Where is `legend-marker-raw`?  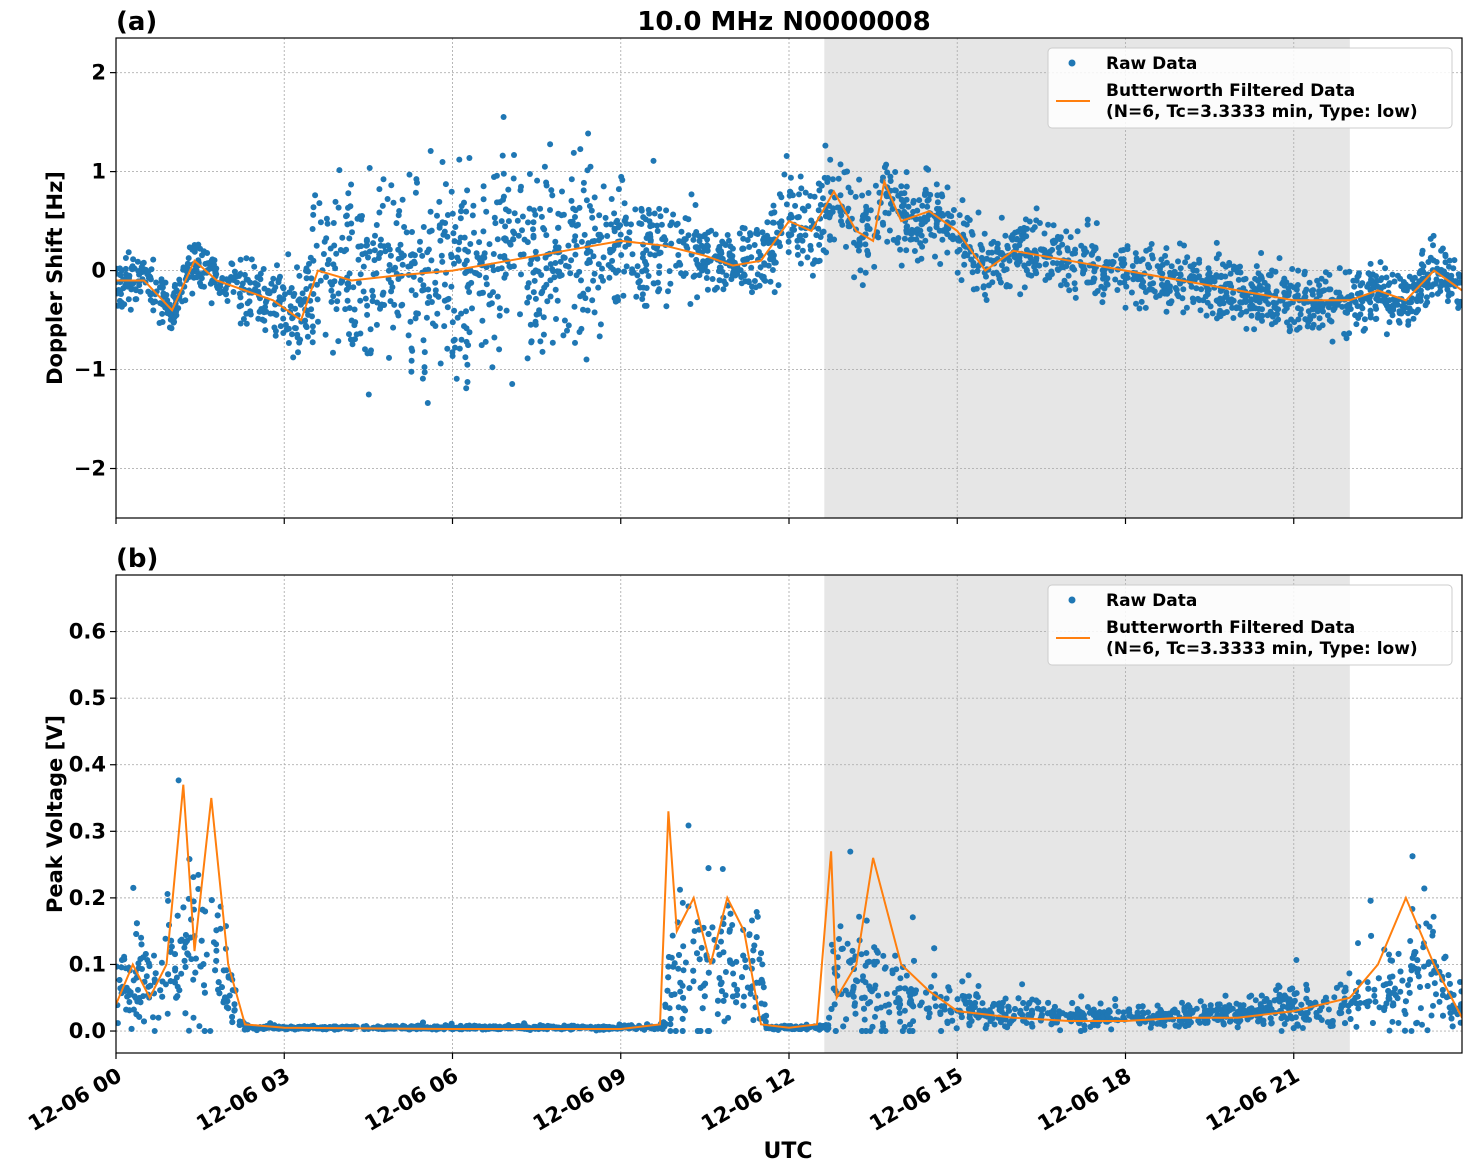 legend-marker-raw is located at coordinates (1072, 63).